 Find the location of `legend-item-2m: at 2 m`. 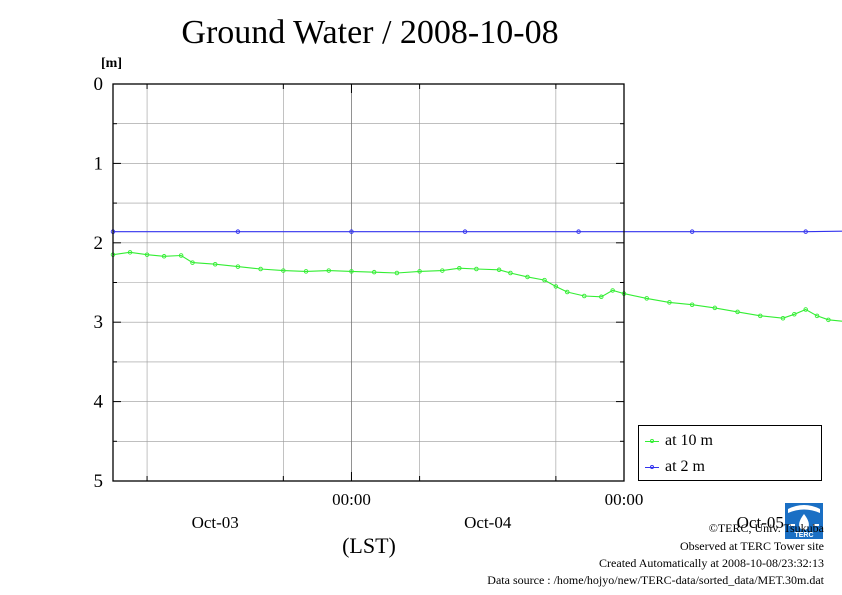

legend-item-2m: at 2 m is located at coordinates (675, 467).